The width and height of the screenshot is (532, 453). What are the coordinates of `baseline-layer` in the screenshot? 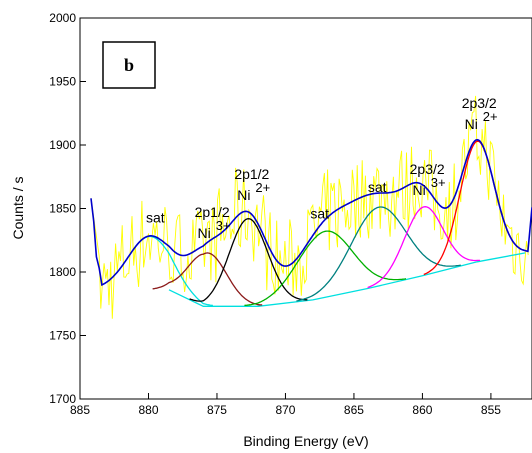 It's located at (347, 279).